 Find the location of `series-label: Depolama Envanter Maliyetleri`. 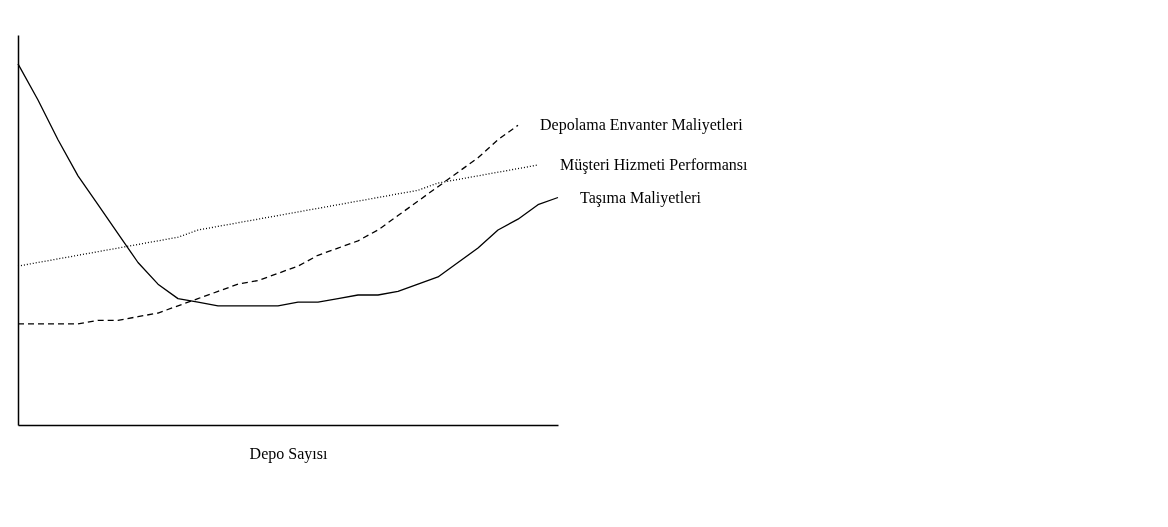

series-label: Depolama Envanter Maliyetleri is located at coordinates (642, 125).